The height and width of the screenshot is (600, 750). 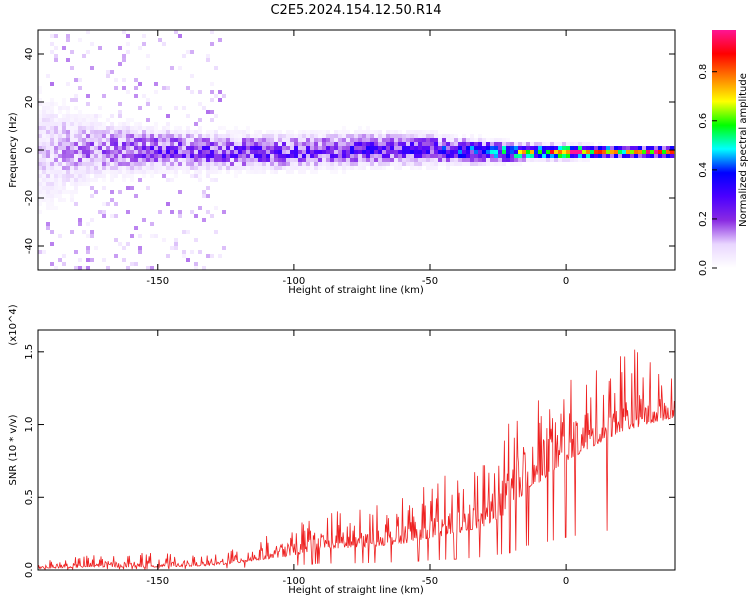 What do you see at coordinates (29, 54) in the screenshot?
I see `spectrogram-y-tick-label: 40` at bounding box center [29, 54].